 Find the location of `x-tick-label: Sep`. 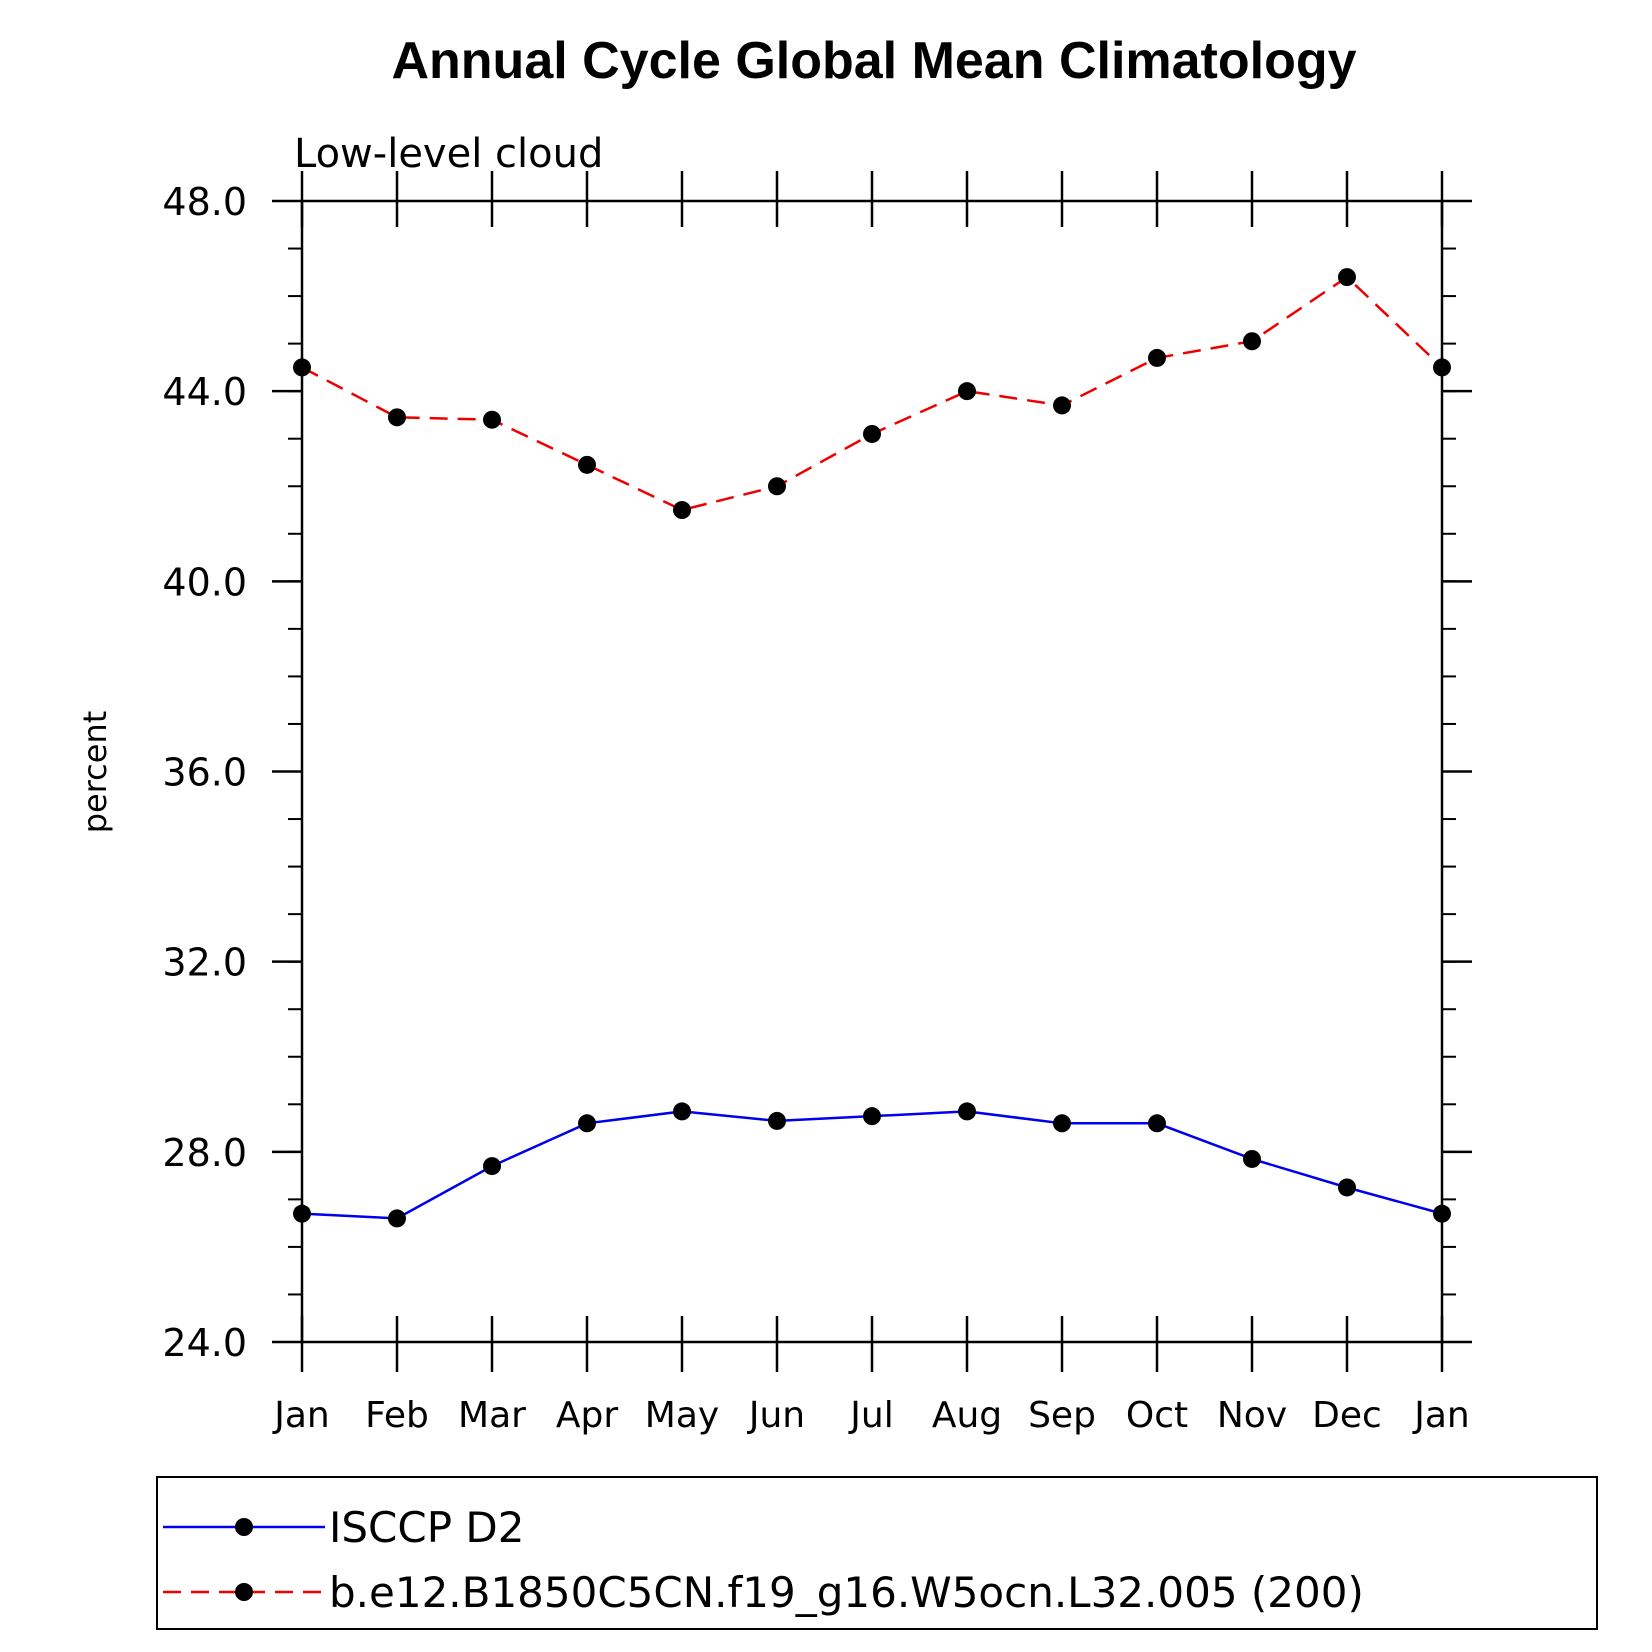

x-tick-label: Sep is located at coordinates (1062, 1415).